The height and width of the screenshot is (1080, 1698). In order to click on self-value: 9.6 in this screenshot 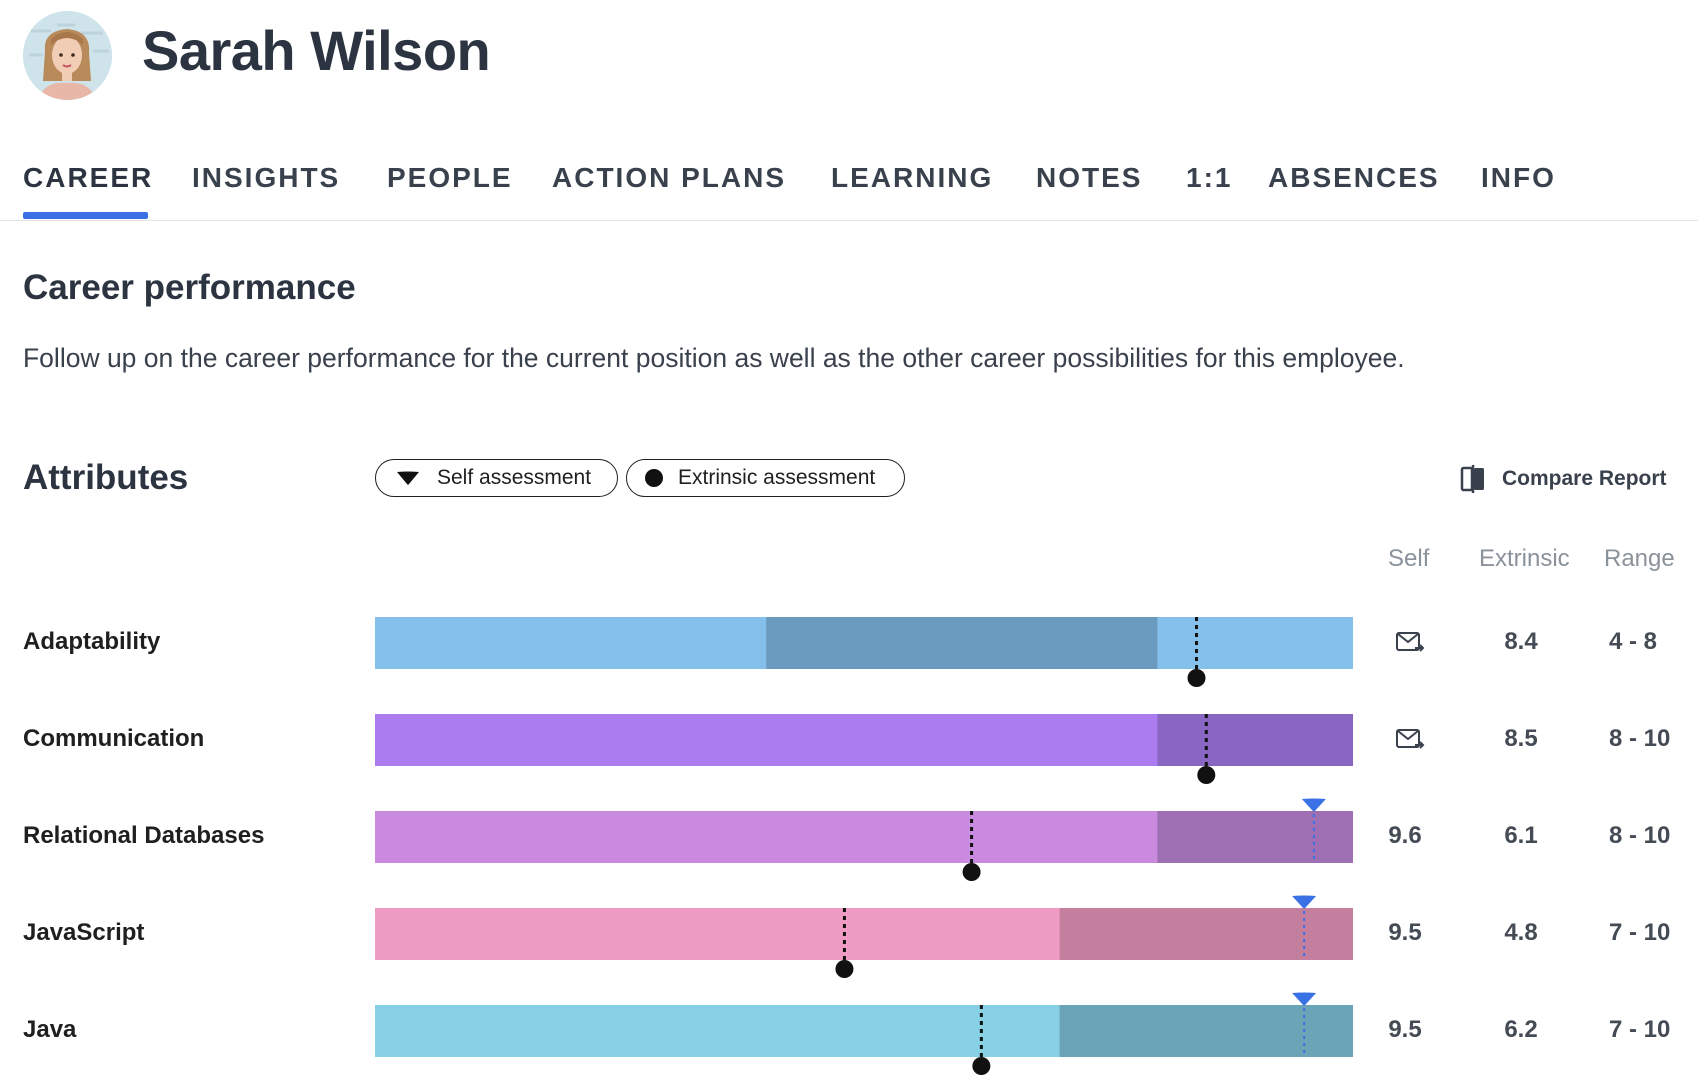, I will do `click(1405, 835)`.